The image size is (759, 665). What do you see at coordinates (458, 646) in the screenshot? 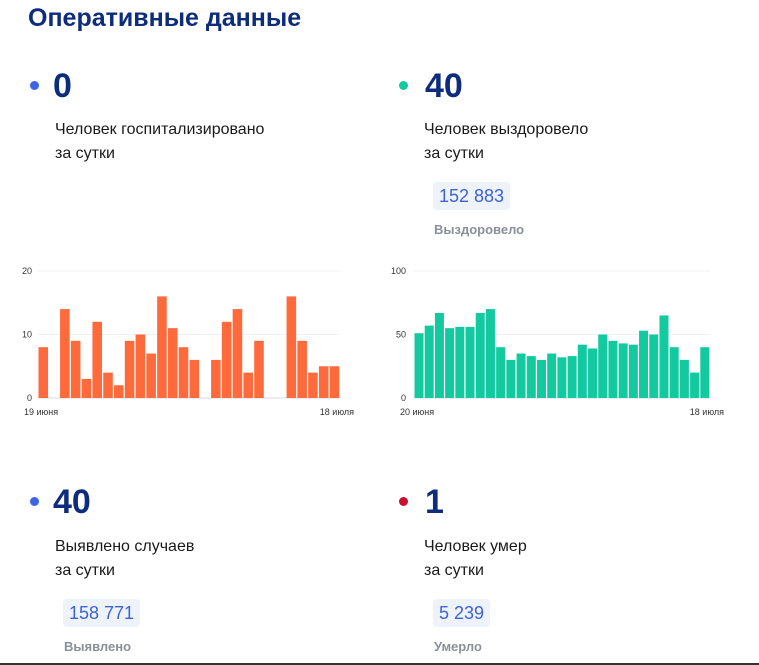
I see `deaths-total-label: Умерло` at bounding box center [458, 646].